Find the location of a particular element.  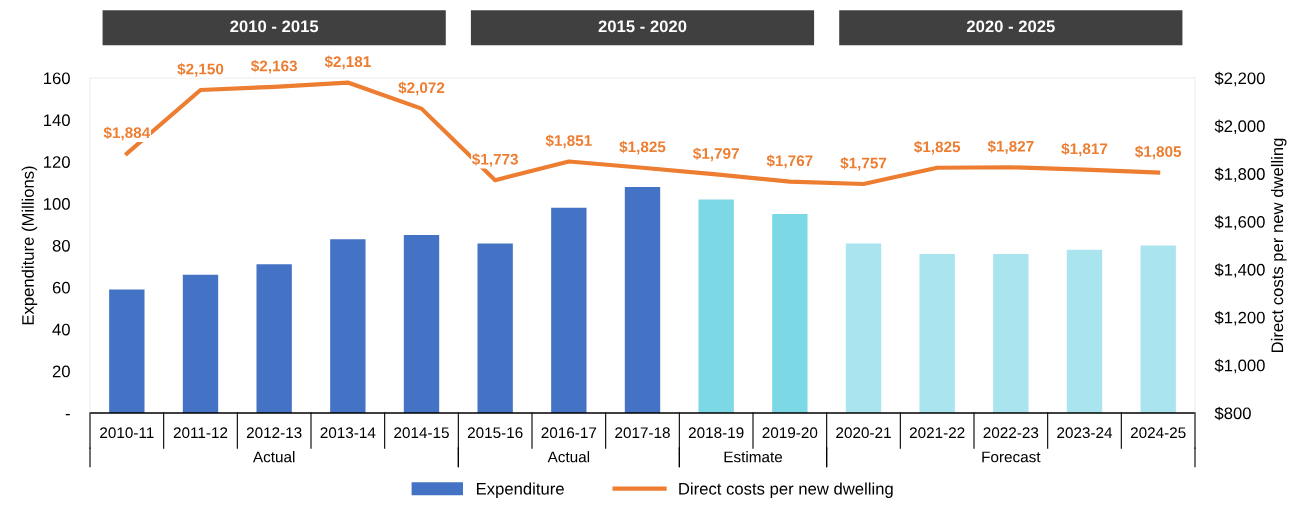

data-label: $1,817 is located at coordinates (1084, 149).